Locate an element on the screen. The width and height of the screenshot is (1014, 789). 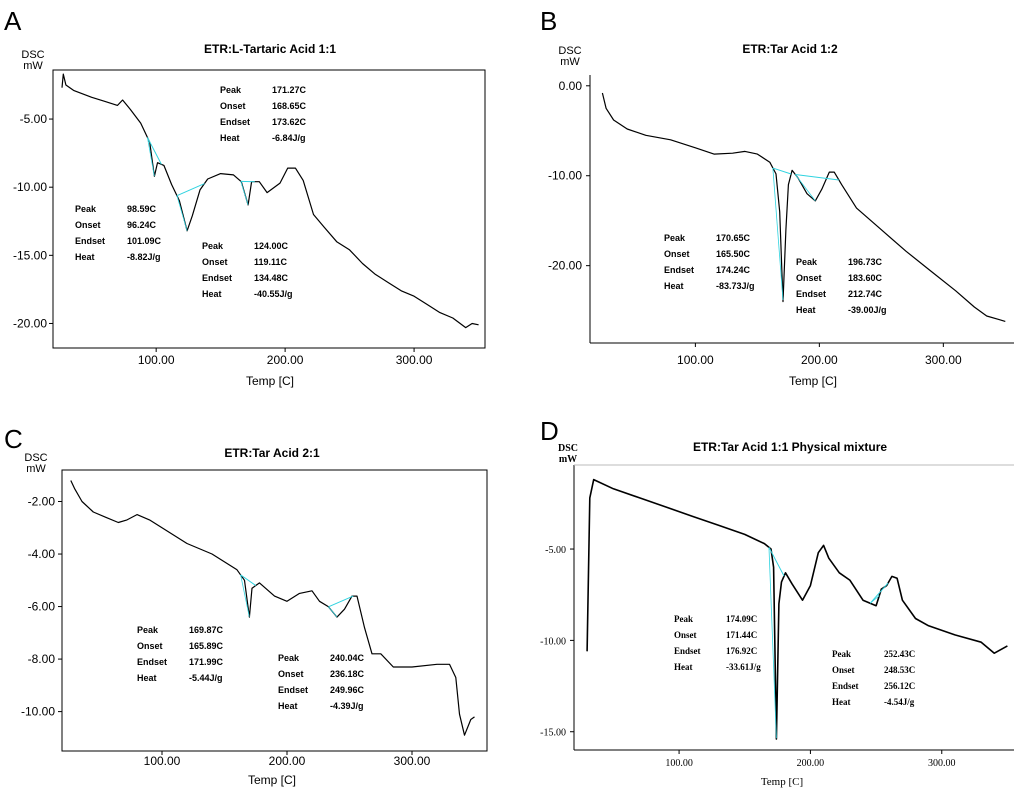
y-tick-label-b: 0.00 is located at coordinates (571, 86).